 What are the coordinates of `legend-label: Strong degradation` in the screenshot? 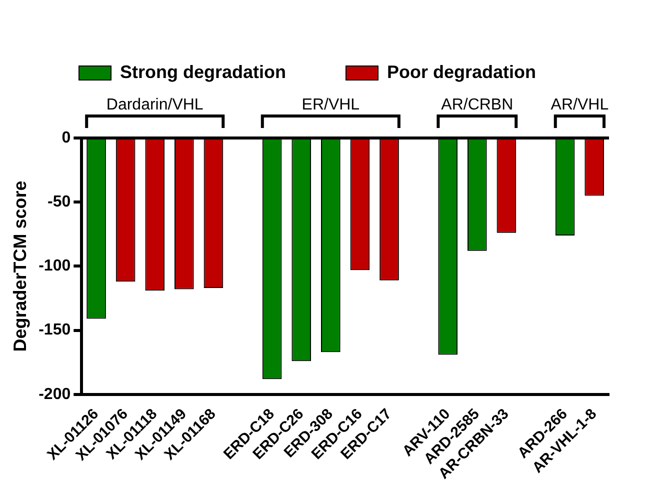 It's located at (203, 72).